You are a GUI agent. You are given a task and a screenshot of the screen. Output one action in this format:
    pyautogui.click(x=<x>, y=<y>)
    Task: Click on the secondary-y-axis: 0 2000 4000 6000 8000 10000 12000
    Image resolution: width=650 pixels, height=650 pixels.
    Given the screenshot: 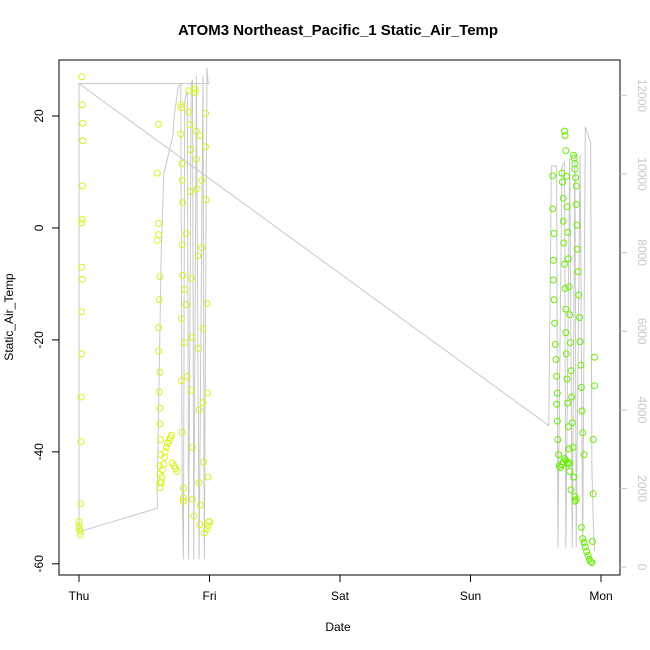 What is the action you would take?
    pyautogui.click(x=634, y=325)
    